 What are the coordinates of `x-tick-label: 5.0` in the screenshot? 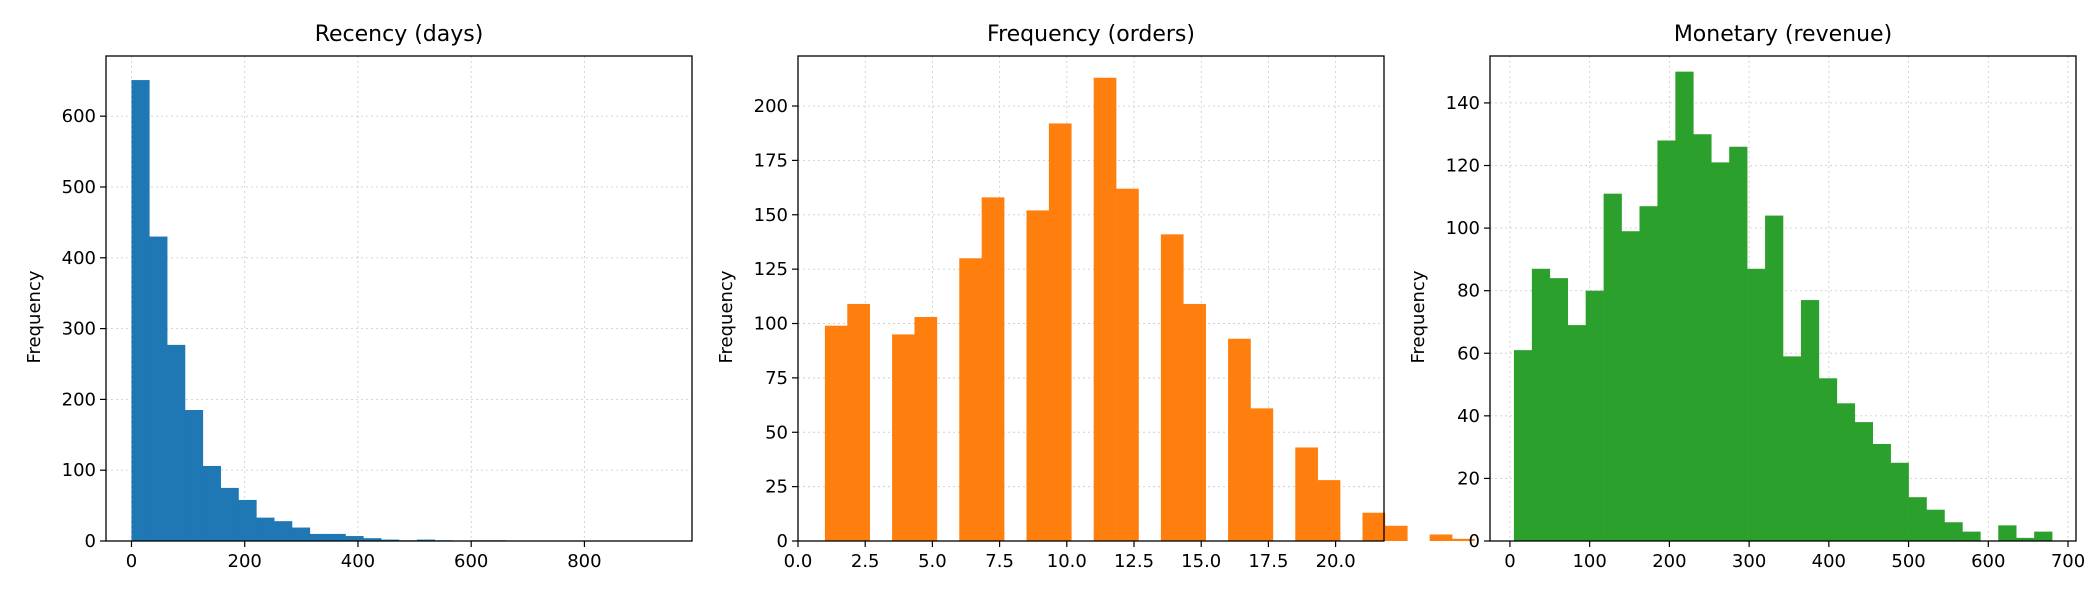 It's located at (932, 561).